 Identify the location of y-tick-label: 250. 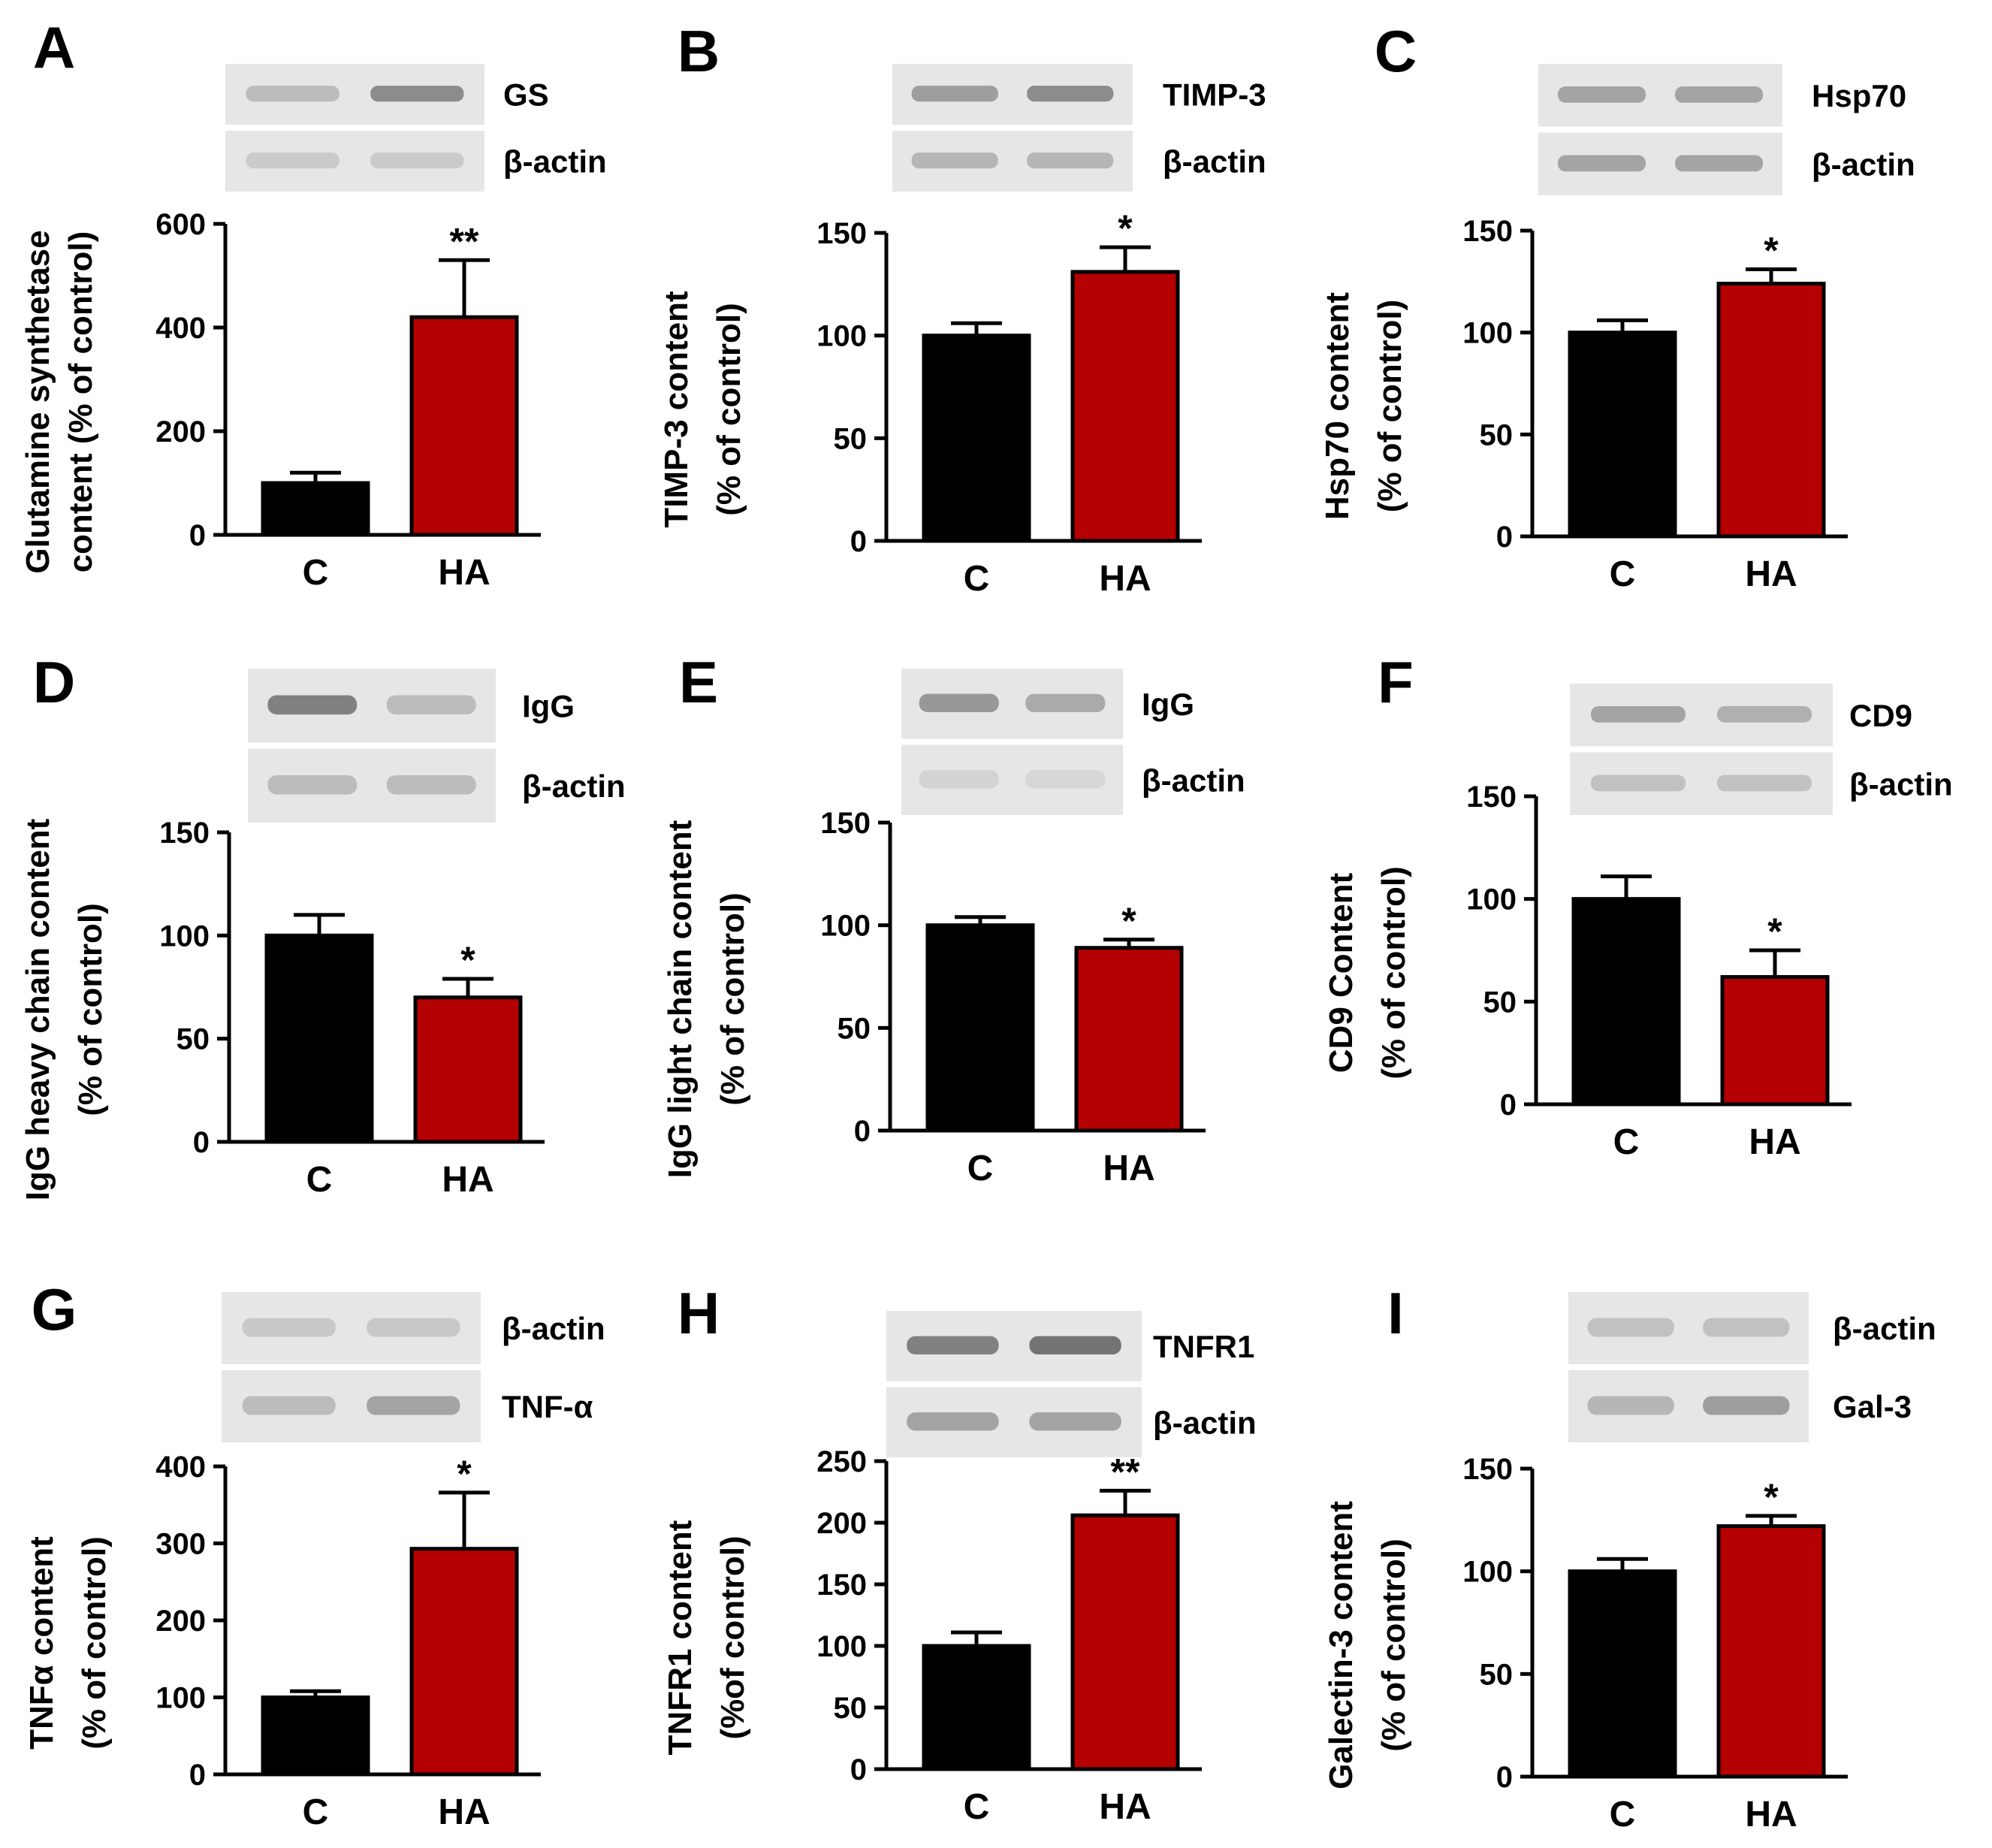
(841, 1462).